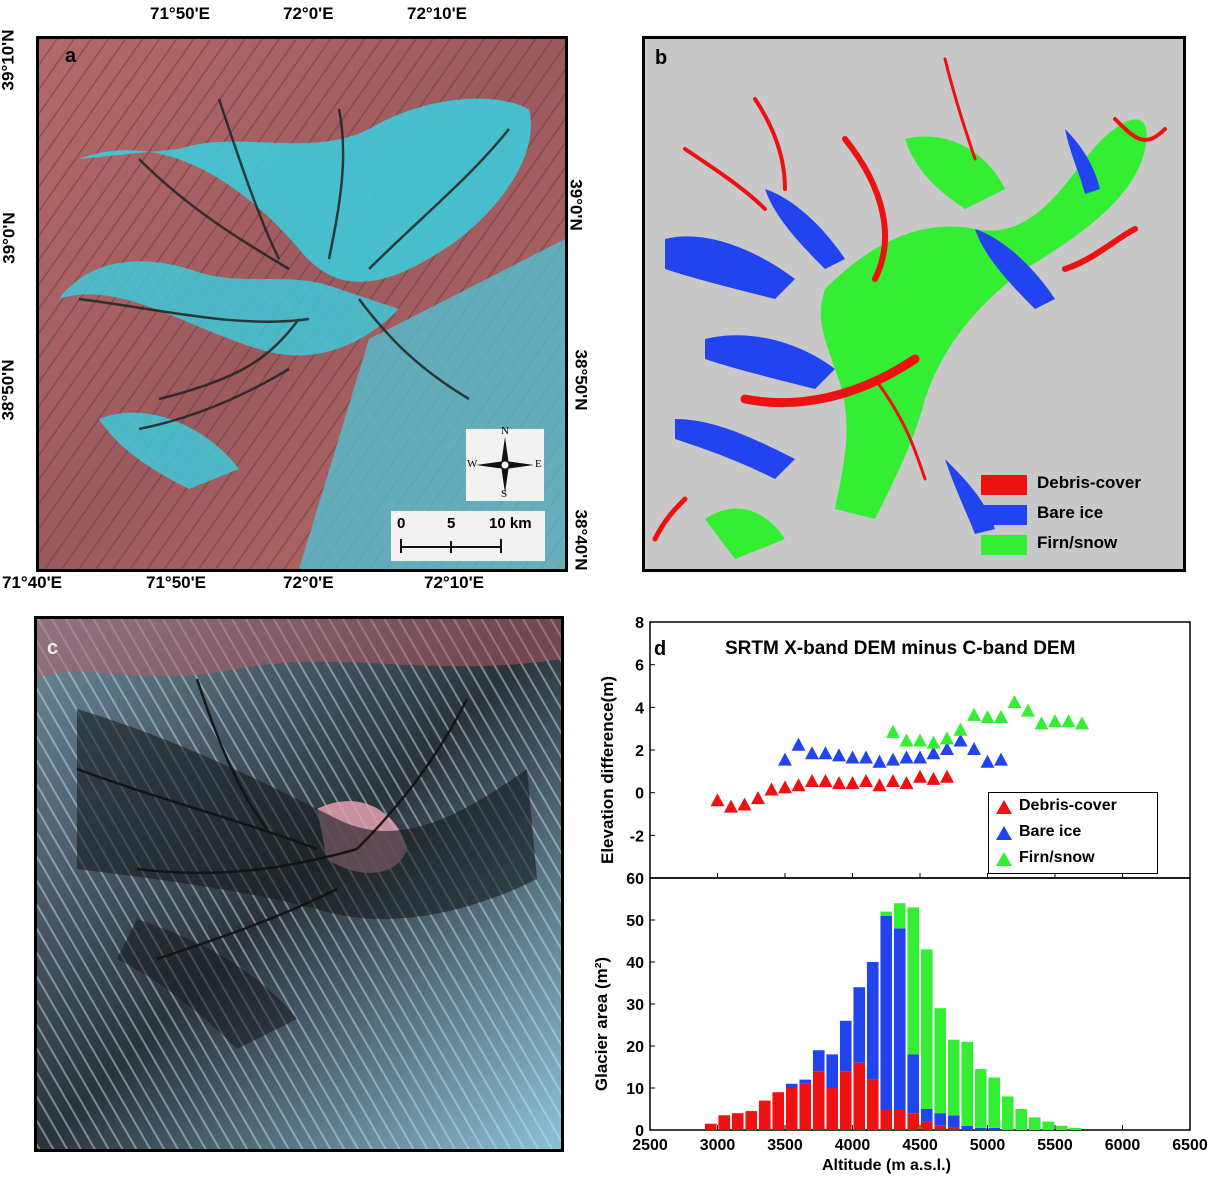  Describe the element at coordinates (451, 523) in the screenshot. I see `scale-label-5: 5` at that location.